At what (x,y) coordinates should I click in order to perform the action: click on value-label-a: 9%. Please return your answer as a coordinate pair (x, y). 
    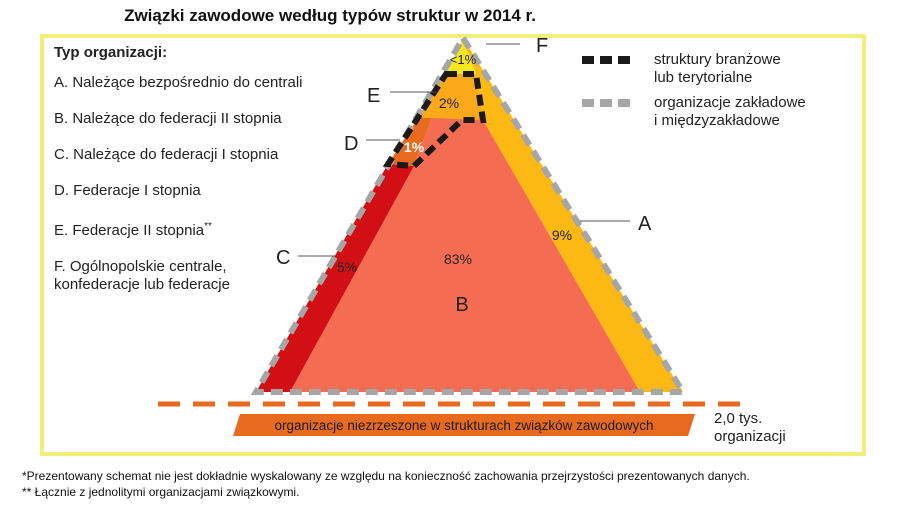
    Looking at the image, I should click on (562, 235).